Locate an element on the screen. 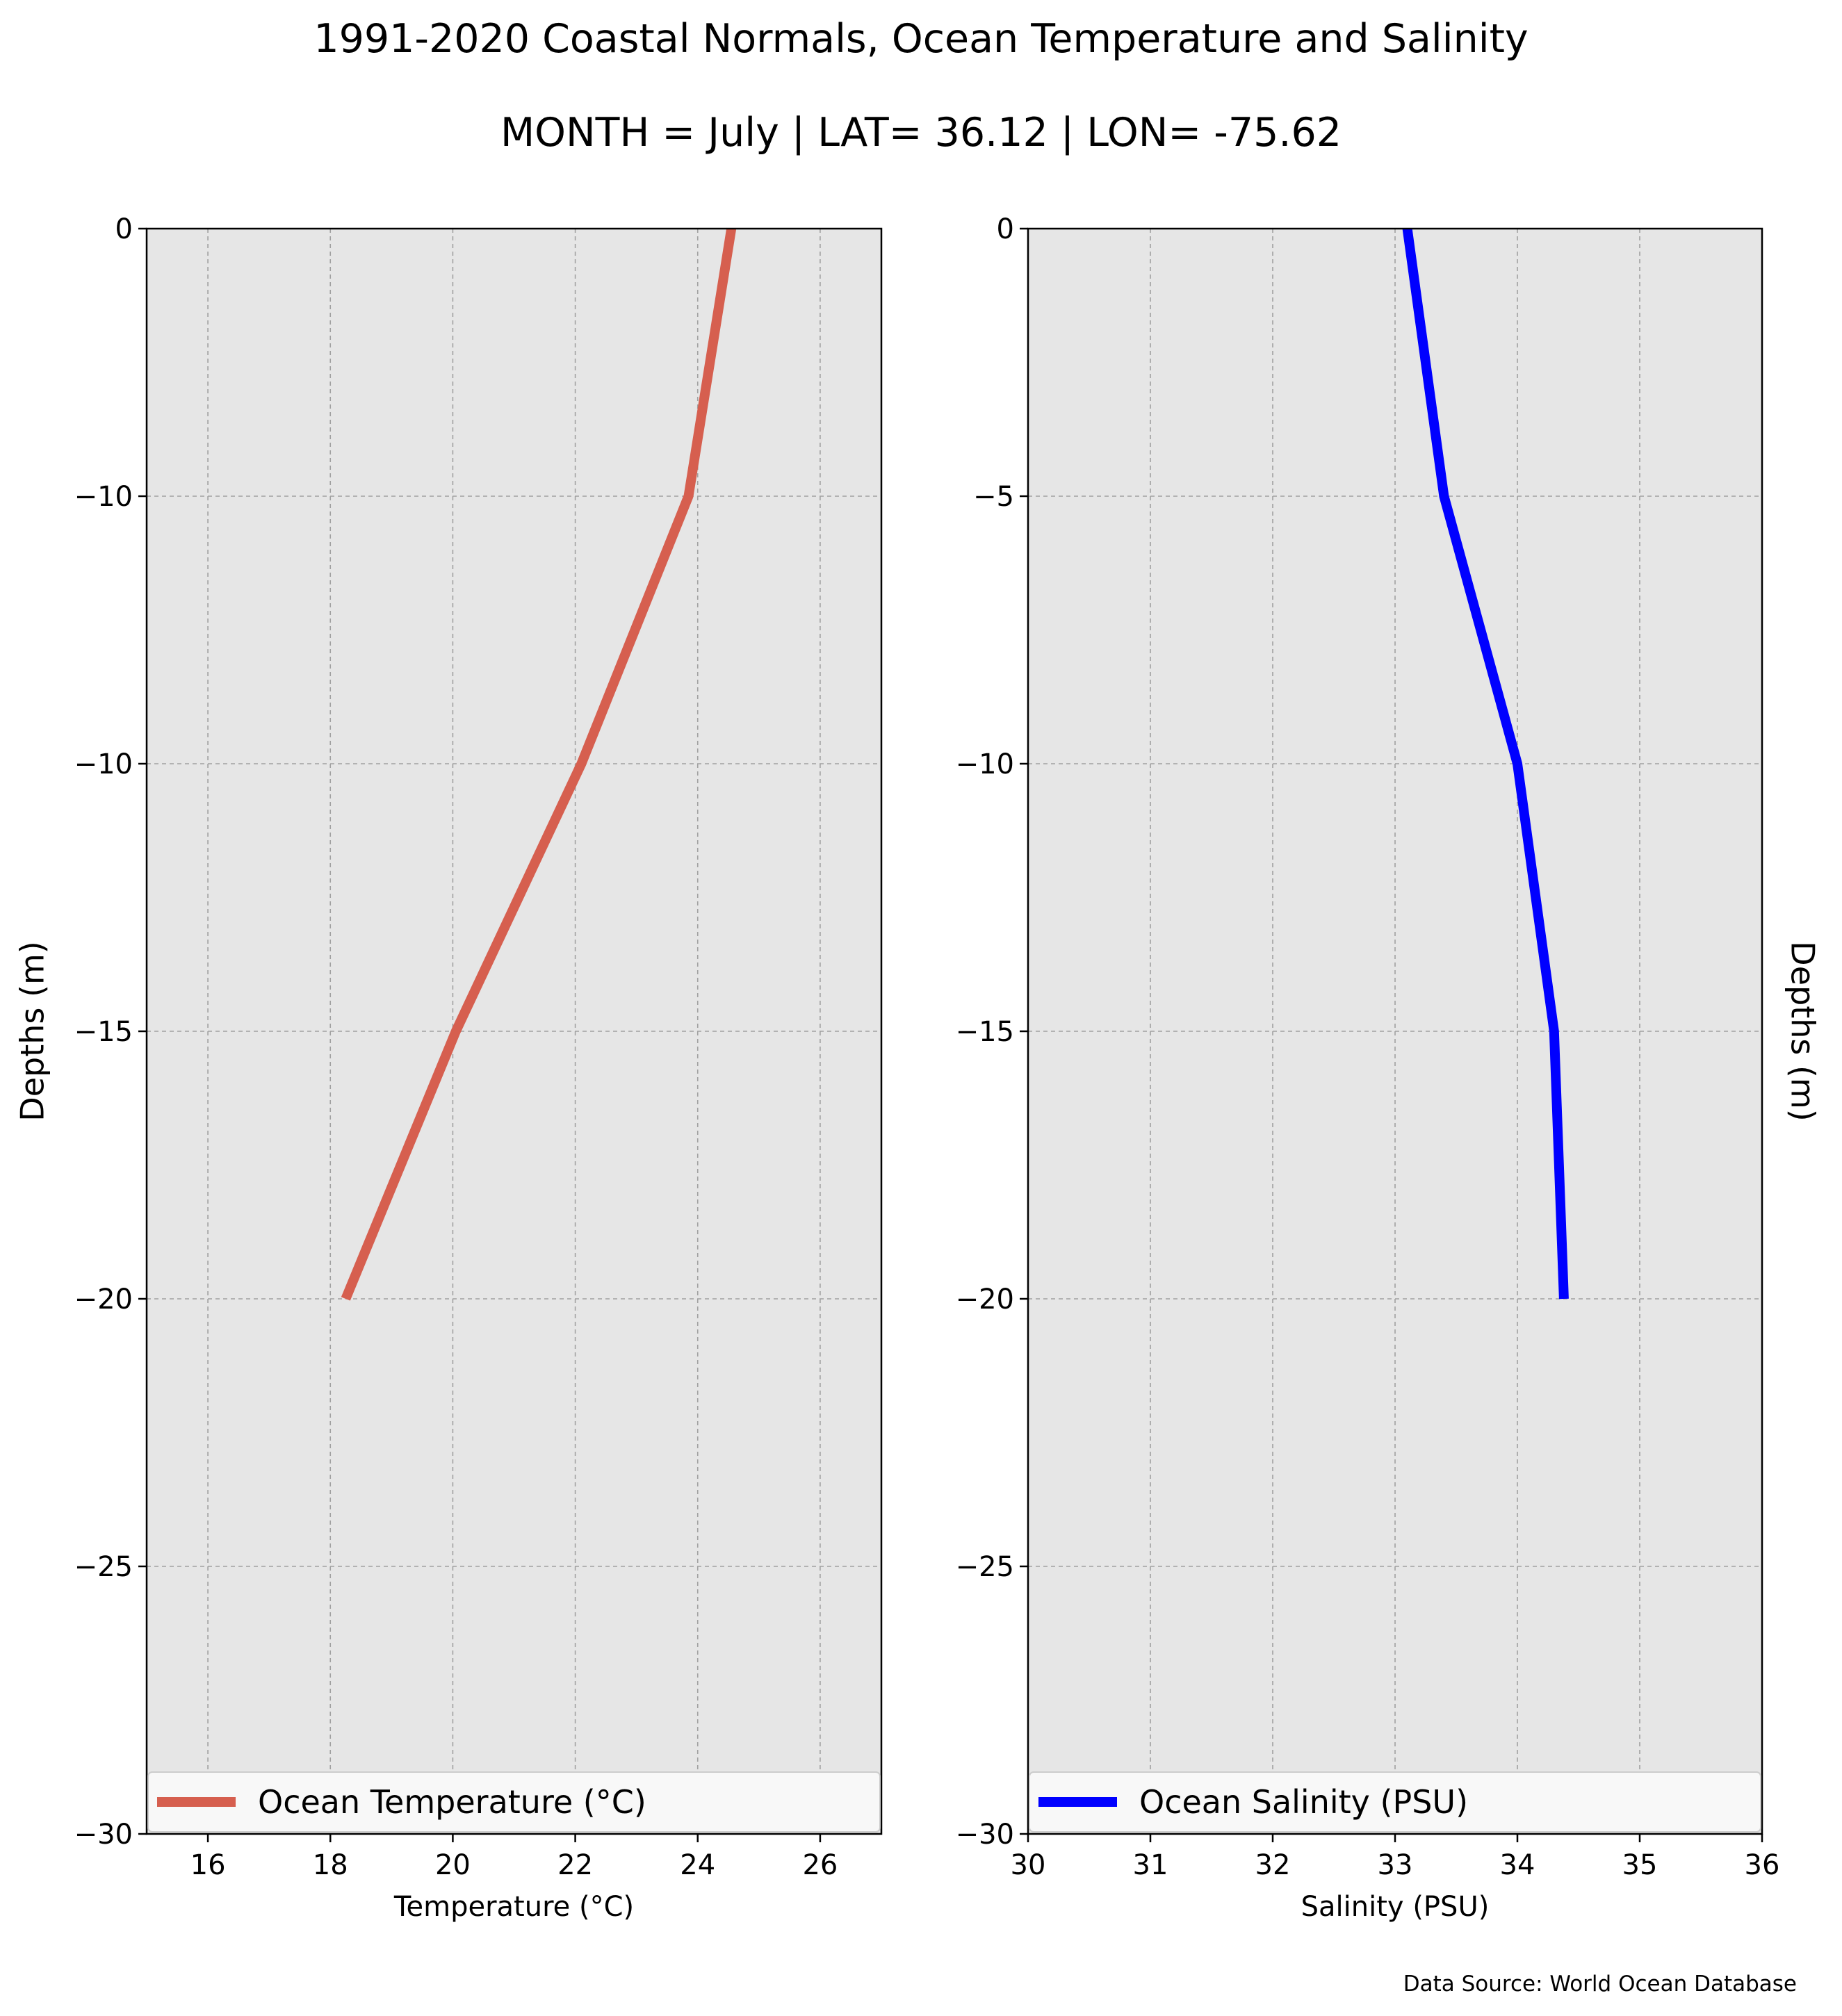  temperature-x-tick-label: 16 is located at coordinates (208, 1865).